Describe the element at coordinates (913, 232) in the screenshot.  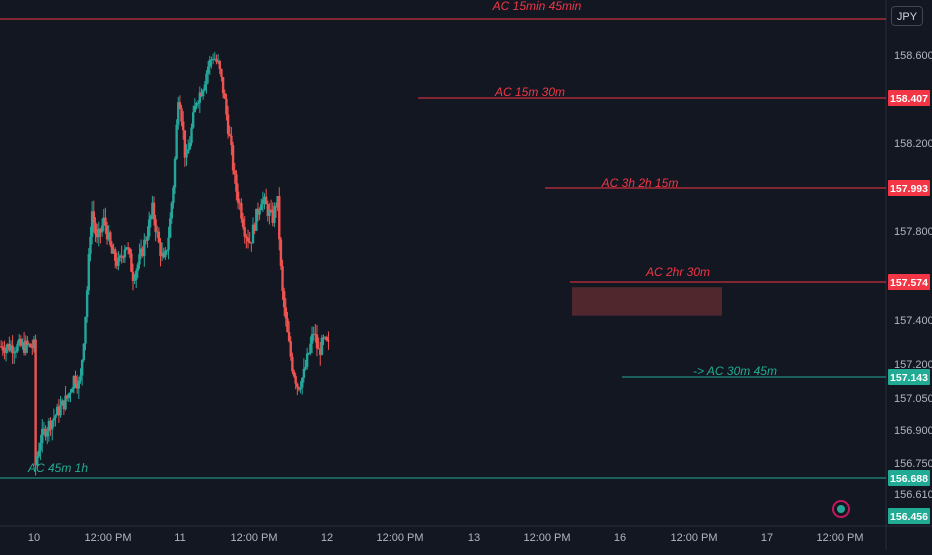
I see `y-tick-label: 157.800` at that location.